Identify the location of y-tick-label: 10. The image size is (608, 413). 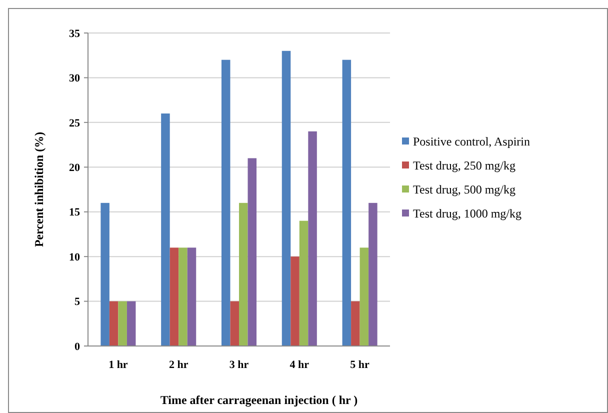
(74, 257).